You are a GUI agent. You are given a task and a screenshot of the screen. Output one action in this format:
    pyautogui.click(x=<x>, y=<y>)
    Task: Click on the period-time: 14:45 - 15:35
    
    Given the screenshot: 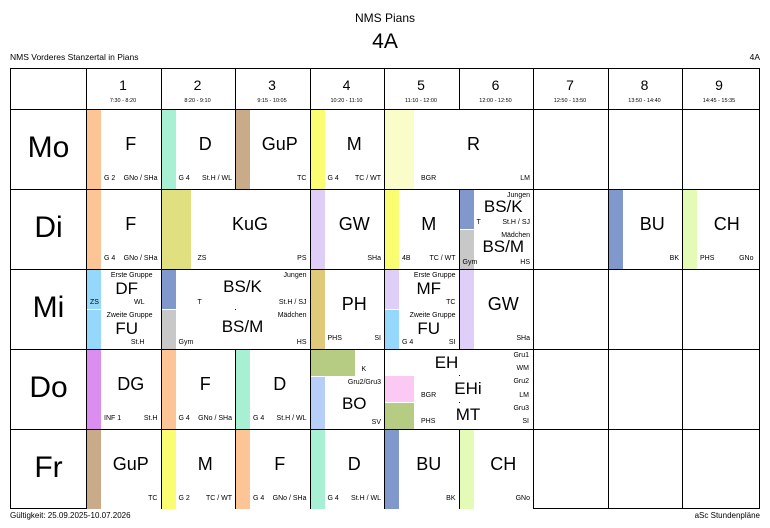 What is the action you would take?
    pyautogui.click(x=719, y=101)
    